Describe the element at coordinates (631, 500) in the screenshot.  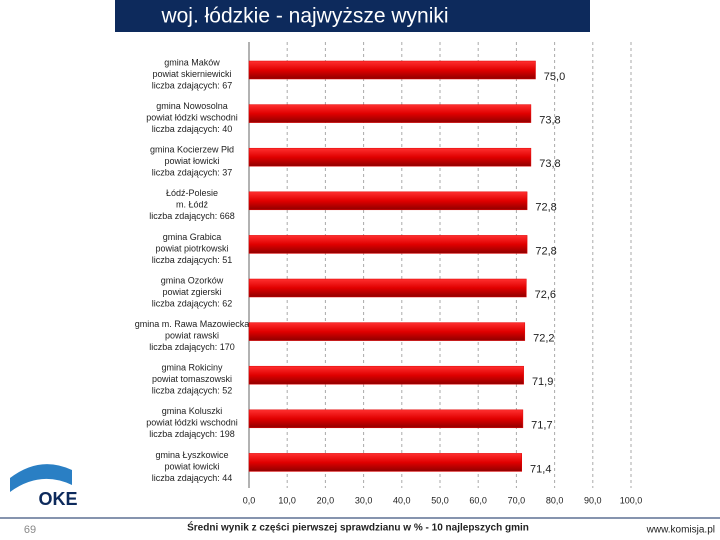
I see `x-tick-label: 100,0` at that location.